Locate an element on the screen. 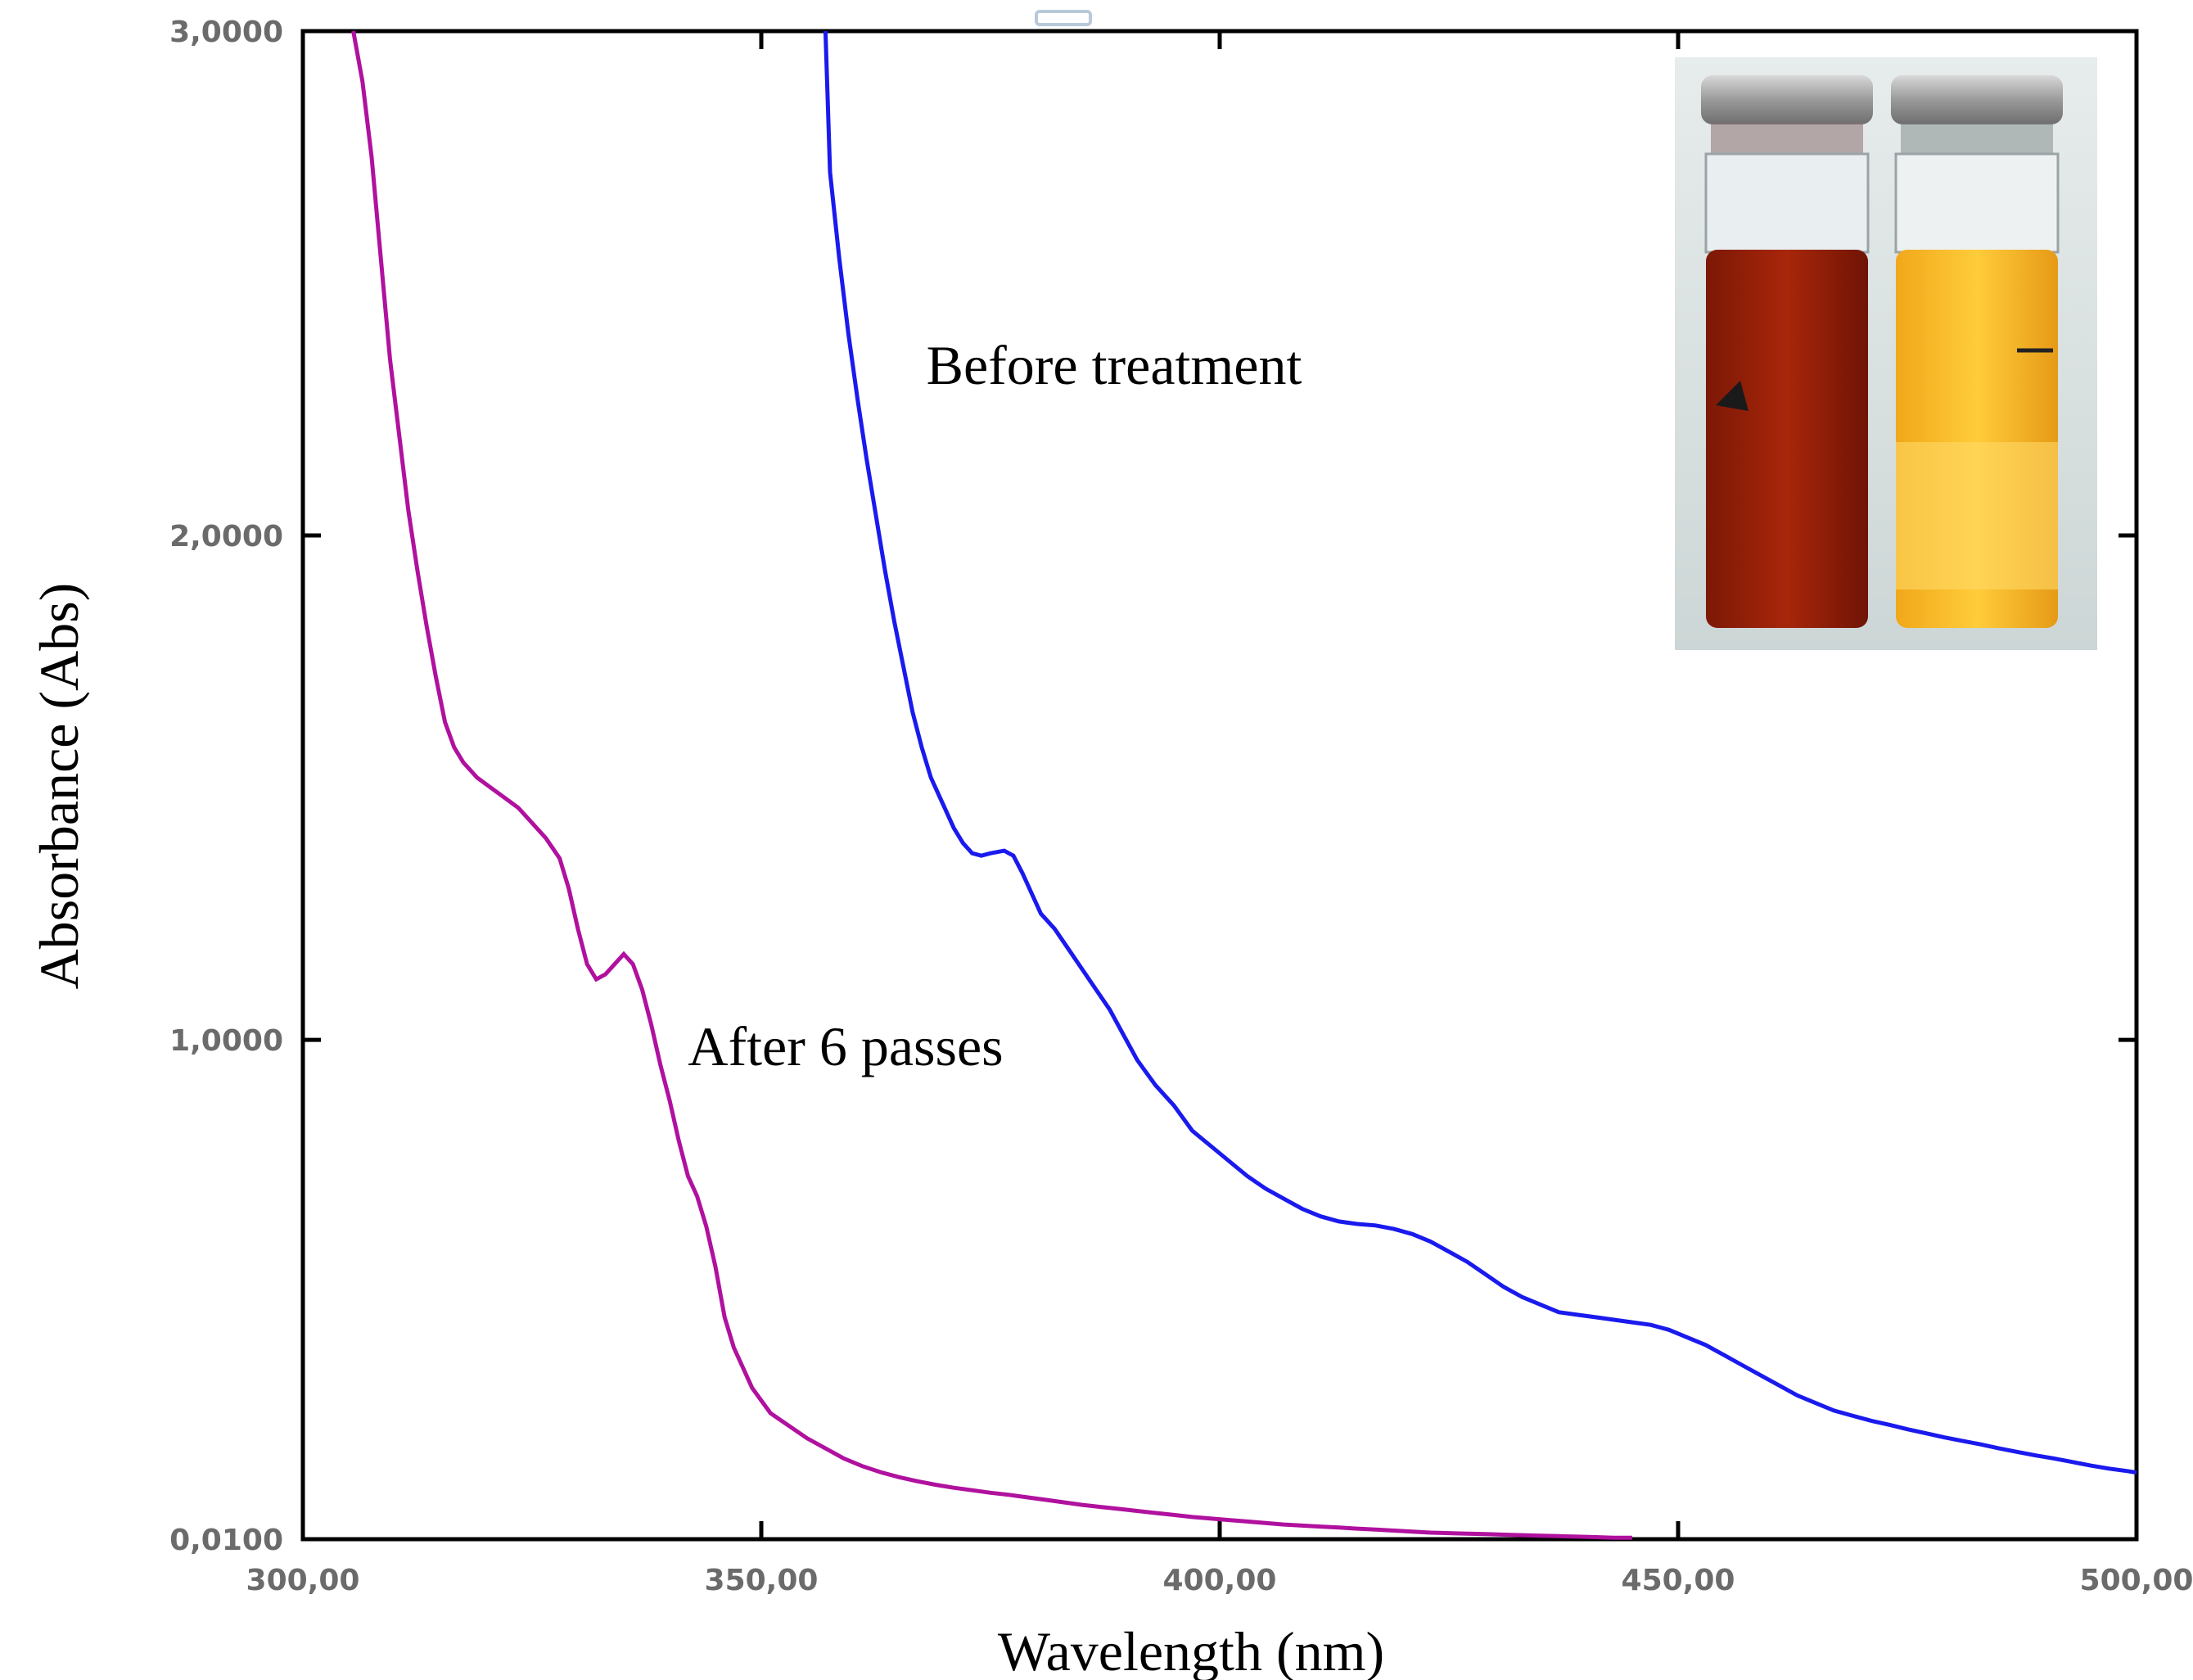 The image size is (2193, 1680). x-tick-label: 350,00 is located at coordinates (762, 1580).